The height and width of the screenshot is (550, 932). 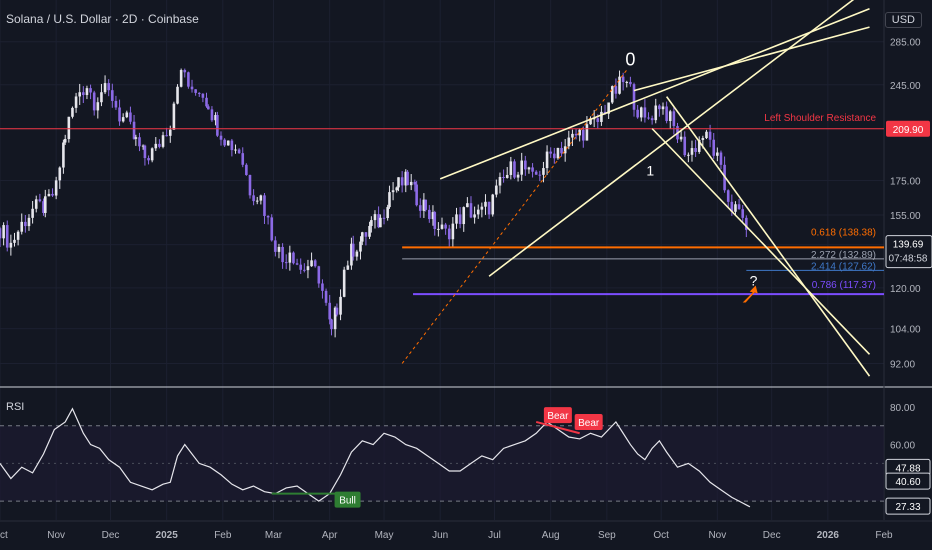 What do you see at coordinates (905, 216) in the screenshot?
I see `price-tick-label: 155.00` at bounding box center [905, 216].